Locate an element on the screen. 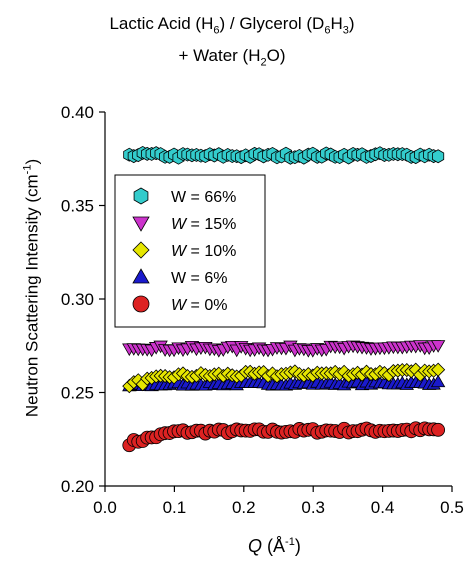 The width and height of the screenshot is (464, 567). title-text: + Water (H is located at coordinates (219, 55).